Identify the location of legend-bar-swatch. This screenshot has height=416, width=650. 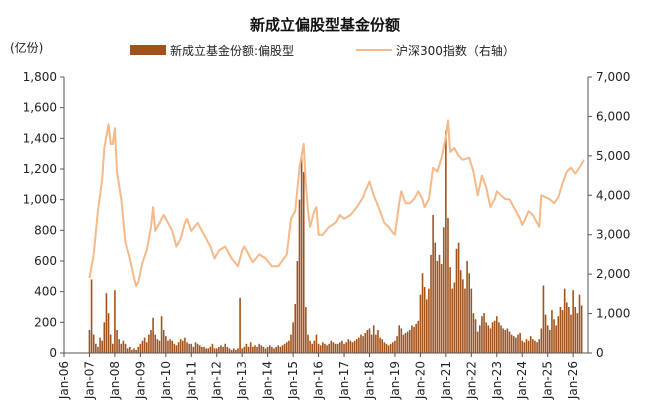
(148, 50).